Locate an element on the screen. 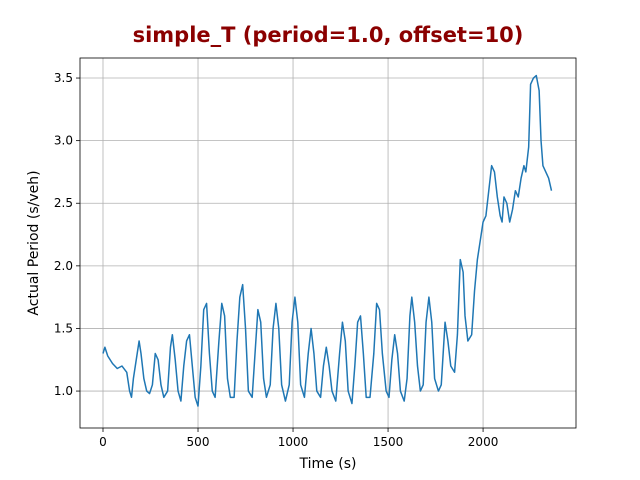 The width and height of the screenshot is (640, 480). y-tick-label: 2.5 is located at coordinates (63, 203).